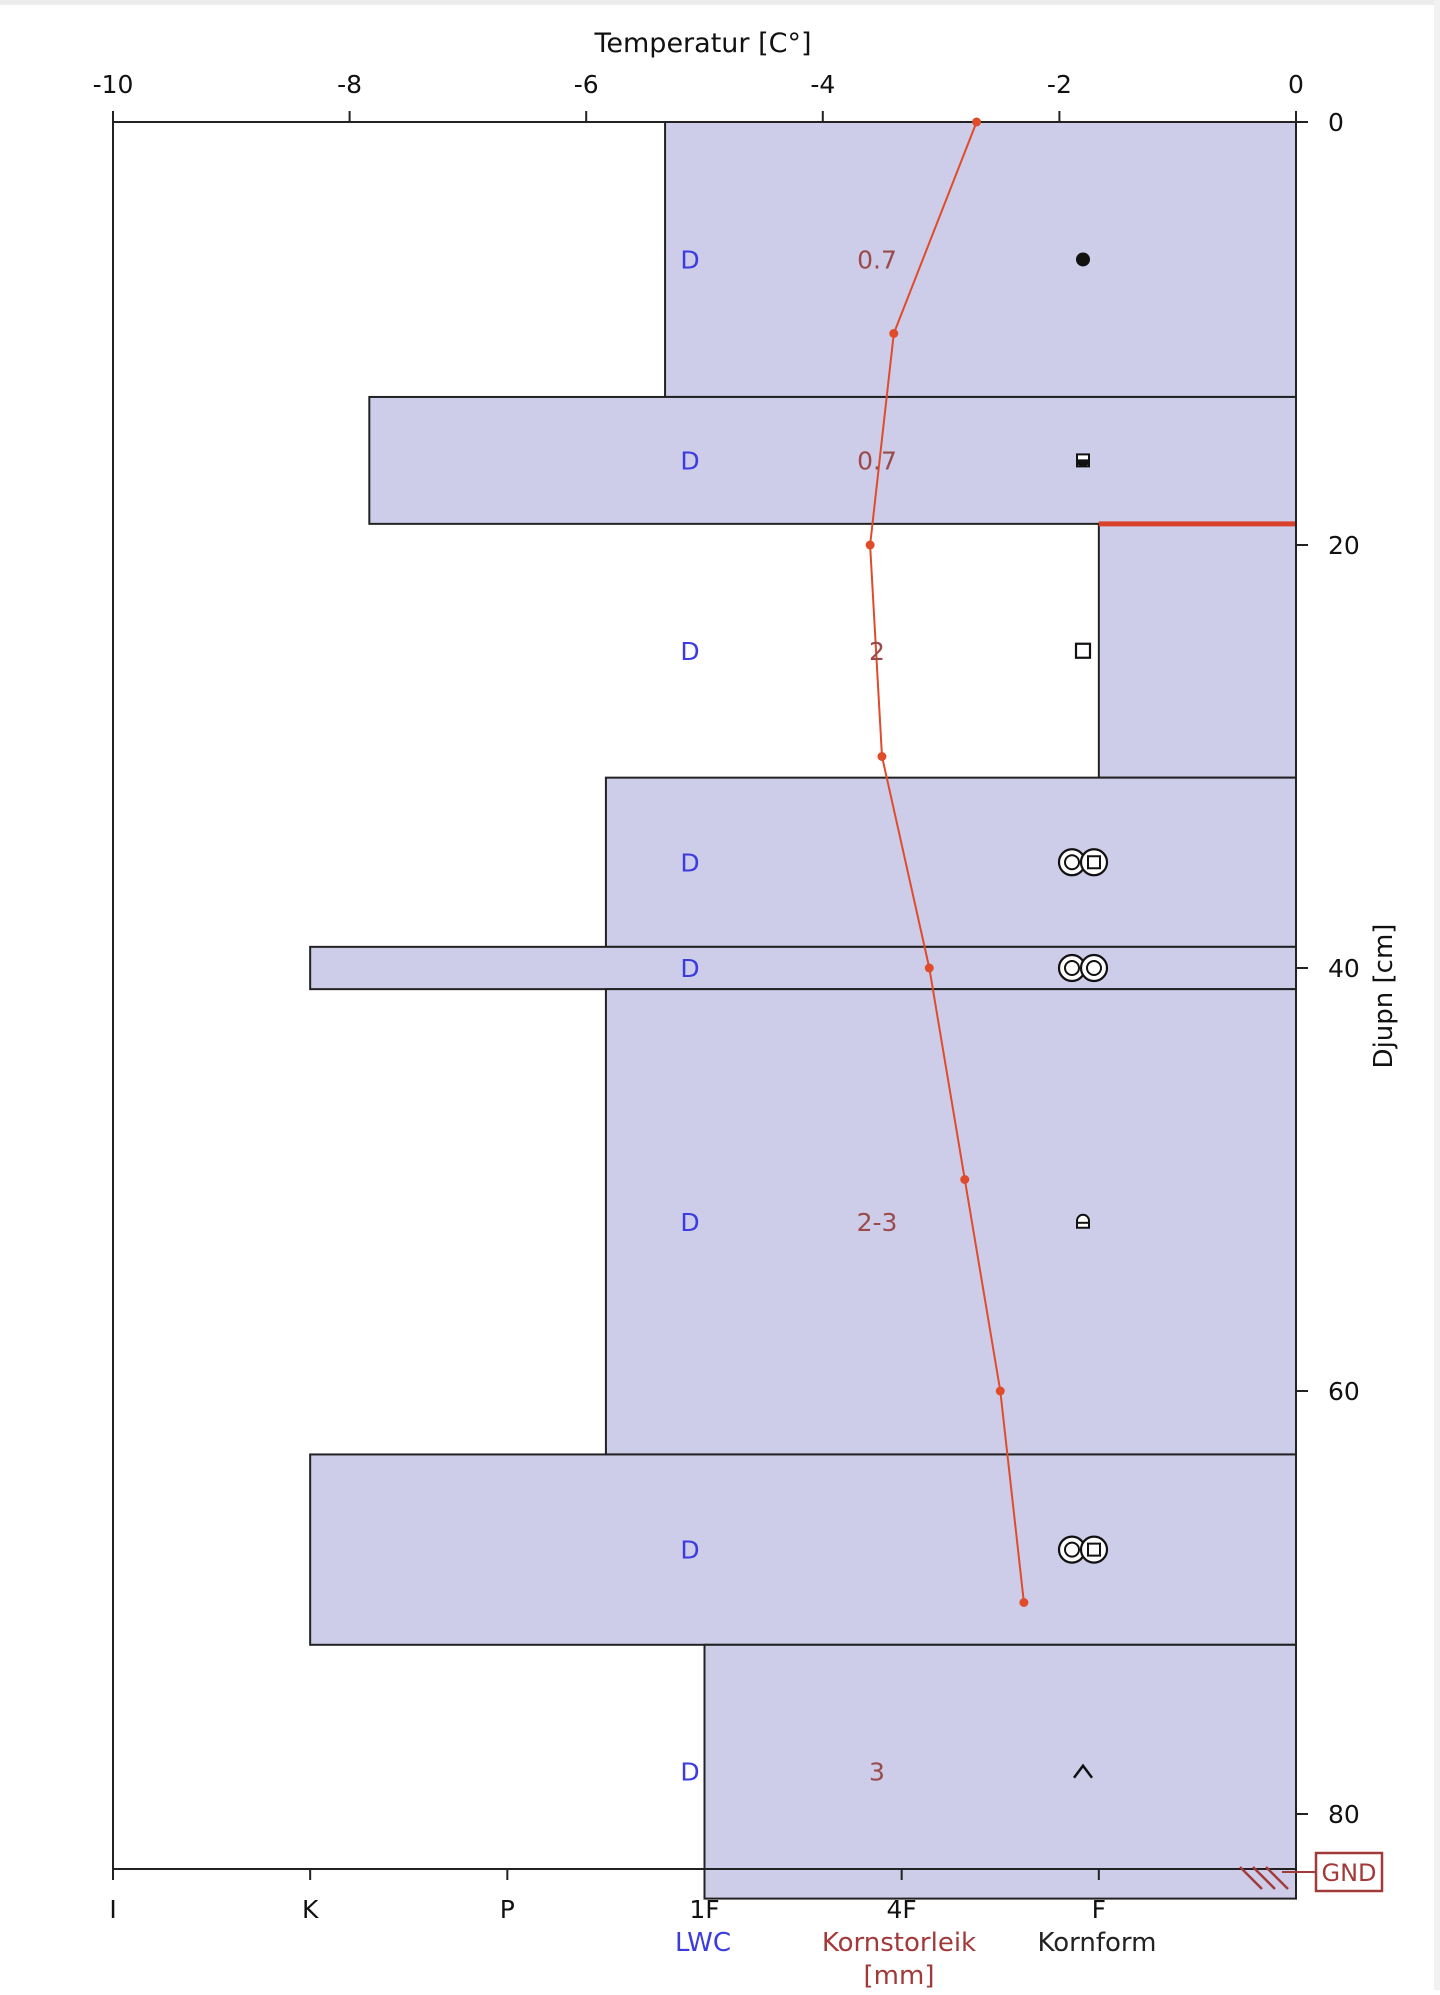 The image size is (1440, 1995). Describe the element at coordinates (899, 1975) in the screenshot. I see `grain-size-column-unit: [mm]` at that location.